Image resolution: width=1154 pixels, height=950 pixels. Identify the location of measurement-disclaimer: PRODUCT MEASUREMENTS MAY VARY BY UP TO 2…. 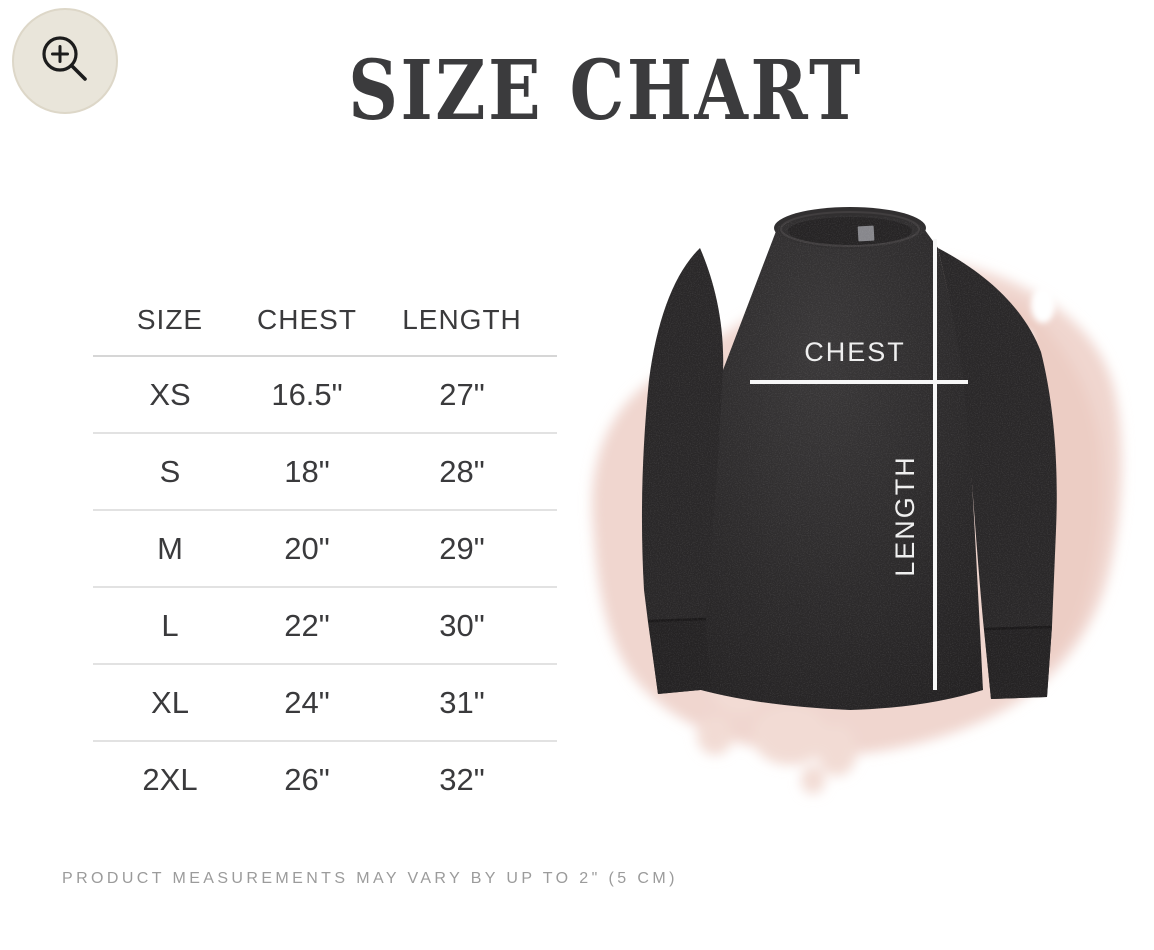
(370, 878).